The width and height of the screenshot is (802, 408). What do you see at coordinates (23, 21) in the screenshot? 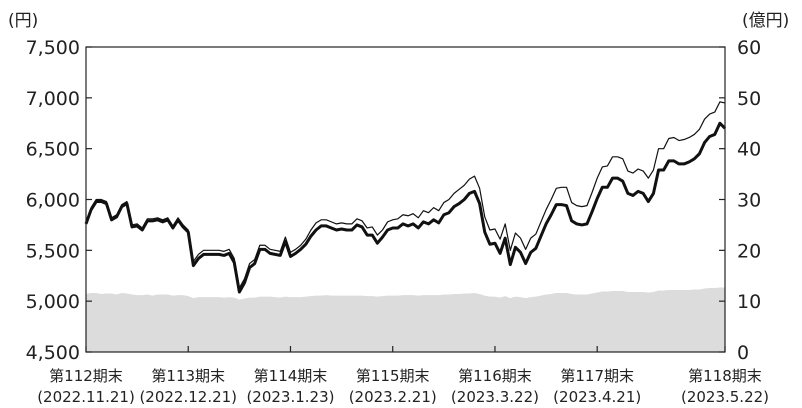
I see `left-axis-unit: (円)` at bounding box center [23, 21].